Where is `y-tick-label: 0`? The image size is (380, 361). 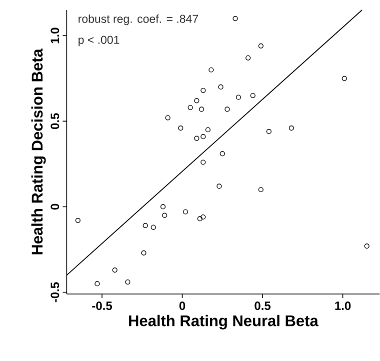 y-tick-label: 0 is located at coordinates (55, 207).